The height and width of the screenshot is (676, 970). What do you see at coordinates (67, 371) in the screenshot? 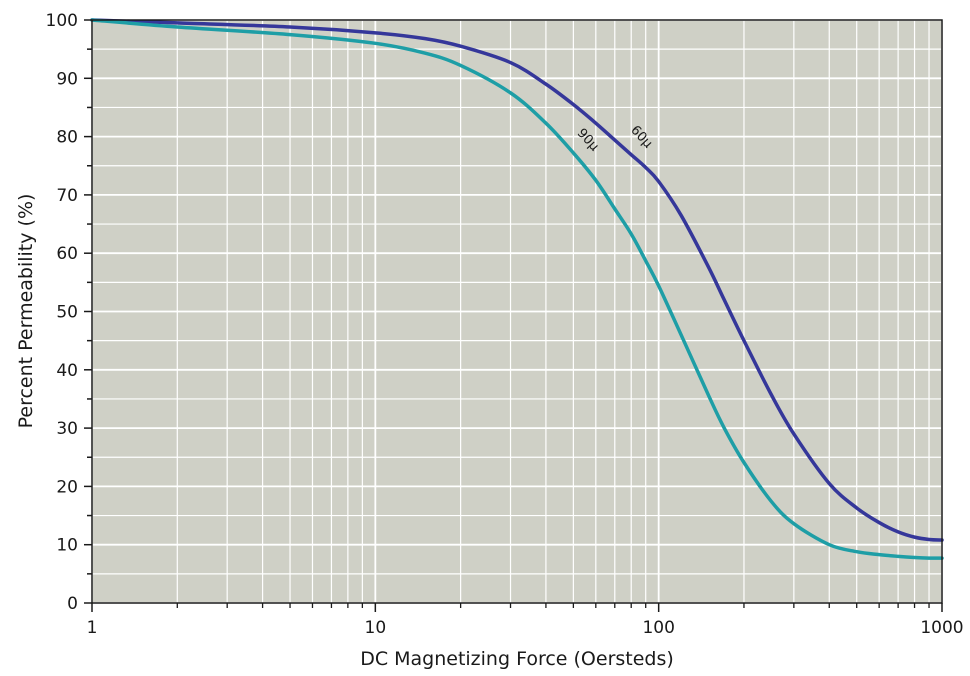
I see `y-tick-label: 40` at bounding box center [67, 371].